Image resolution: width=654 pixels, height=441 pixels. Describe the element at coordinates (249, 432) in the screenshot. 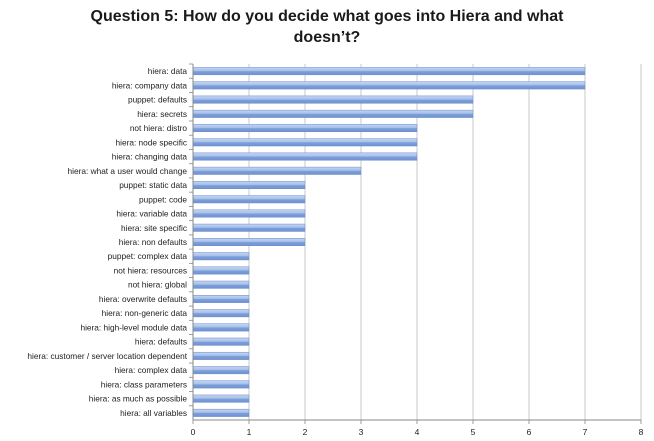

I see `x-tick-label: 1` at that location.